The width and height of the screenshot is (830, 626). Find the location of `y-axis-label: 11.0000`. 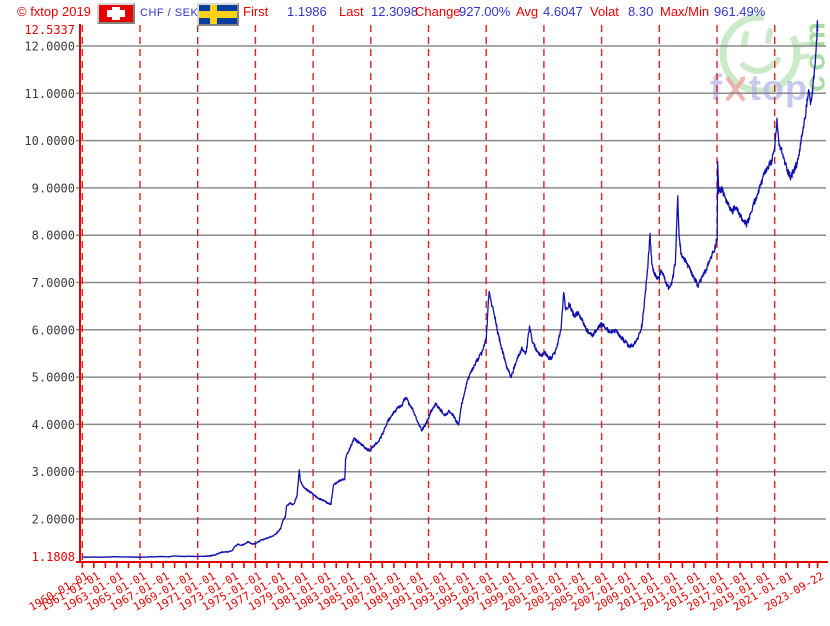

y-axis-label: 11.0000 is located at coordinates (49, 94).